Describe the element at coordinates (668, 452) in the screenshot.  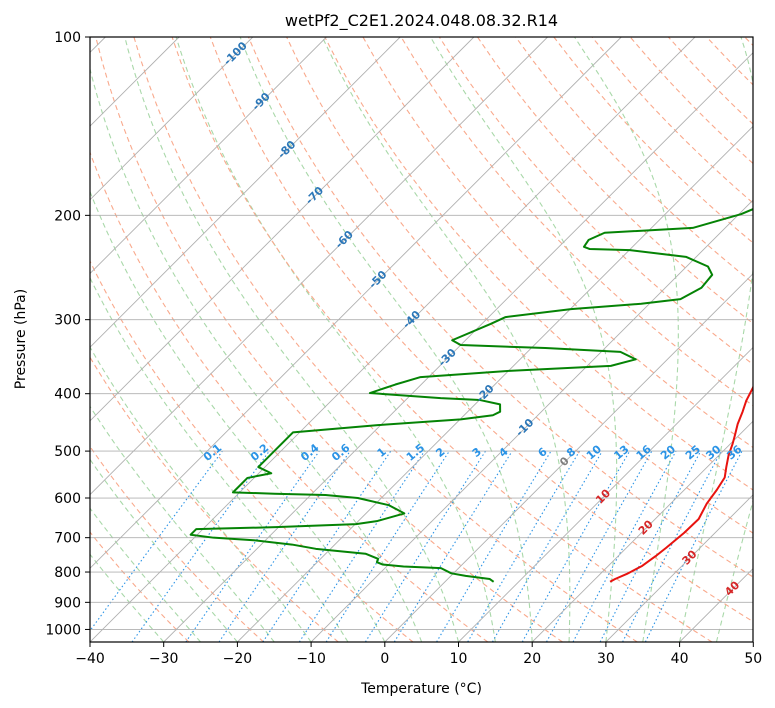
I see `mixing-ratio-label: 20` at that location.